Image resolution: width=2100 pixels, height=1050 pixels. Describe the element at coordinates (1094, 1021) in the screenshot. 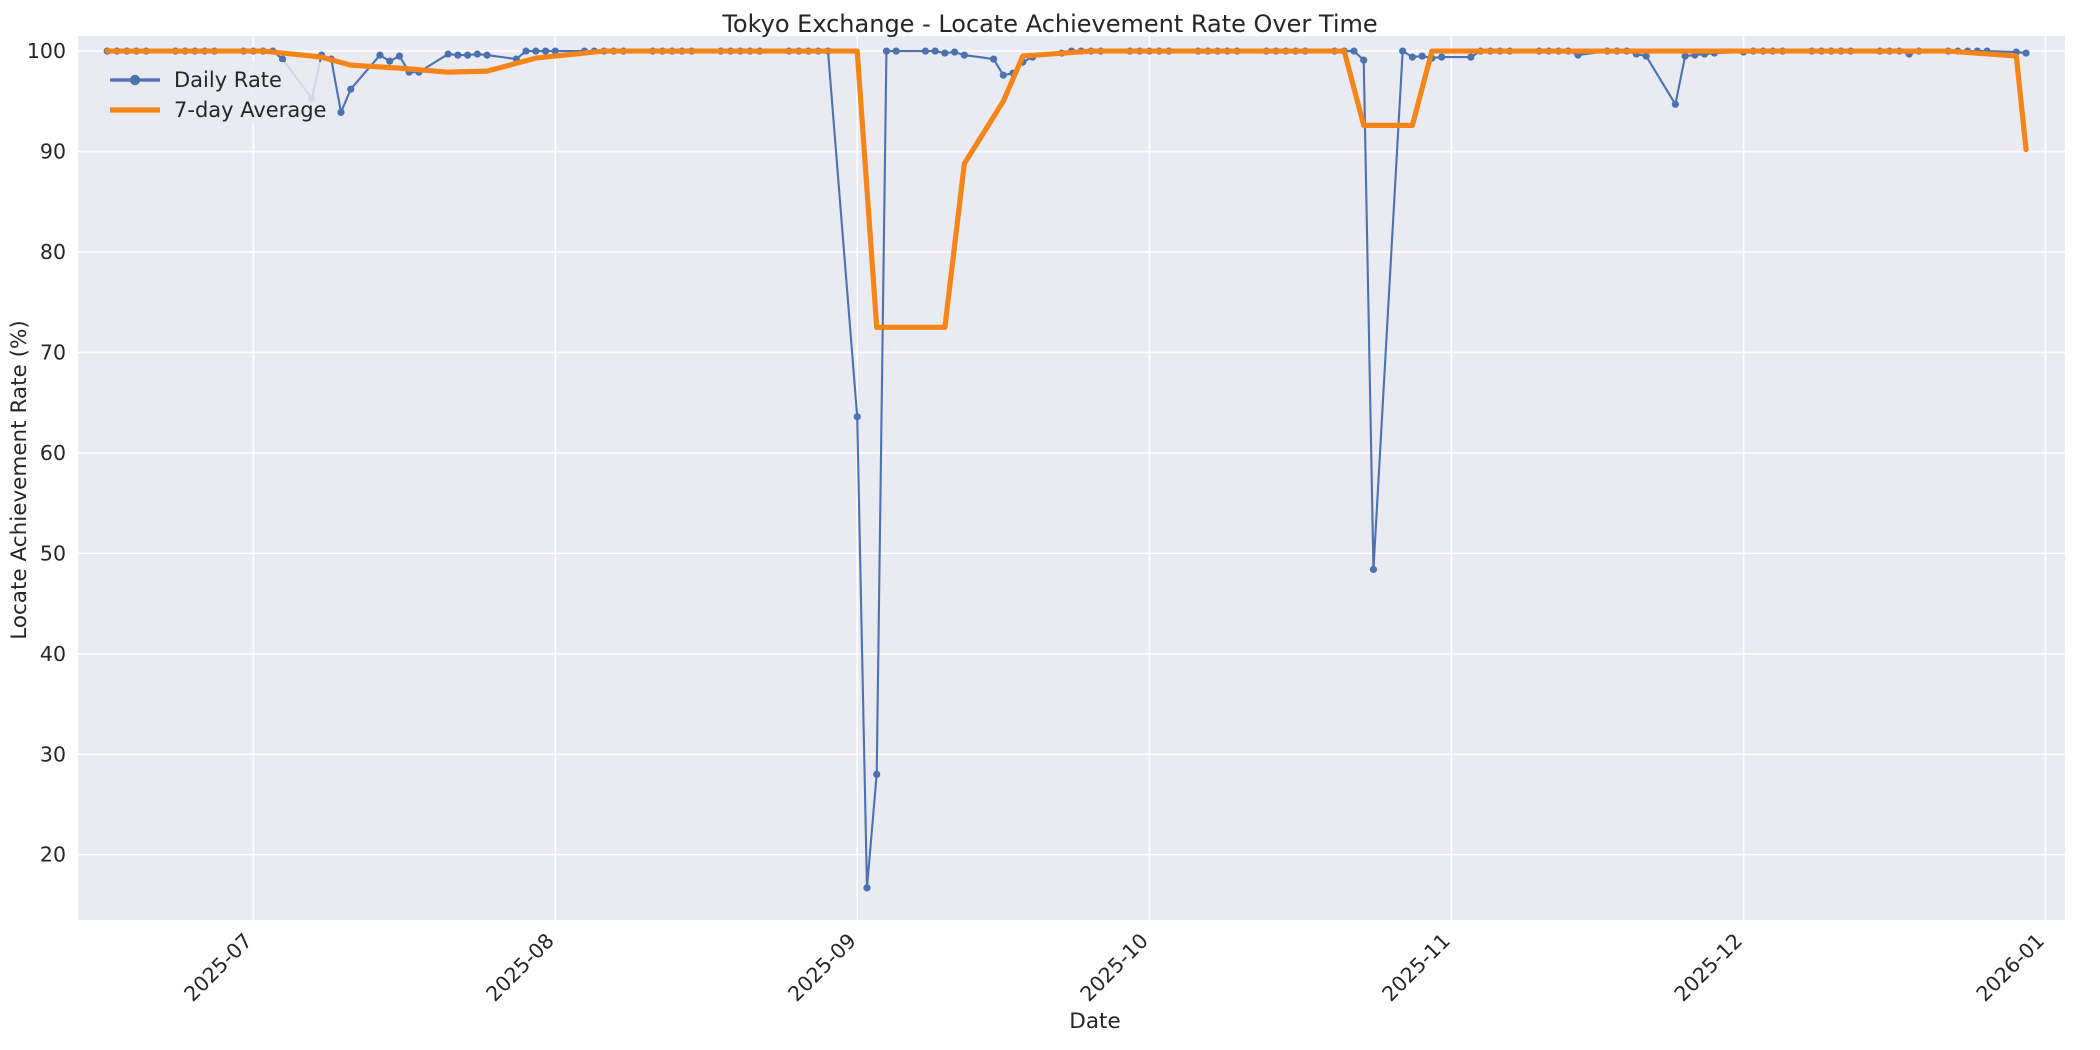

I see `x-axis-label: Date` at that location.